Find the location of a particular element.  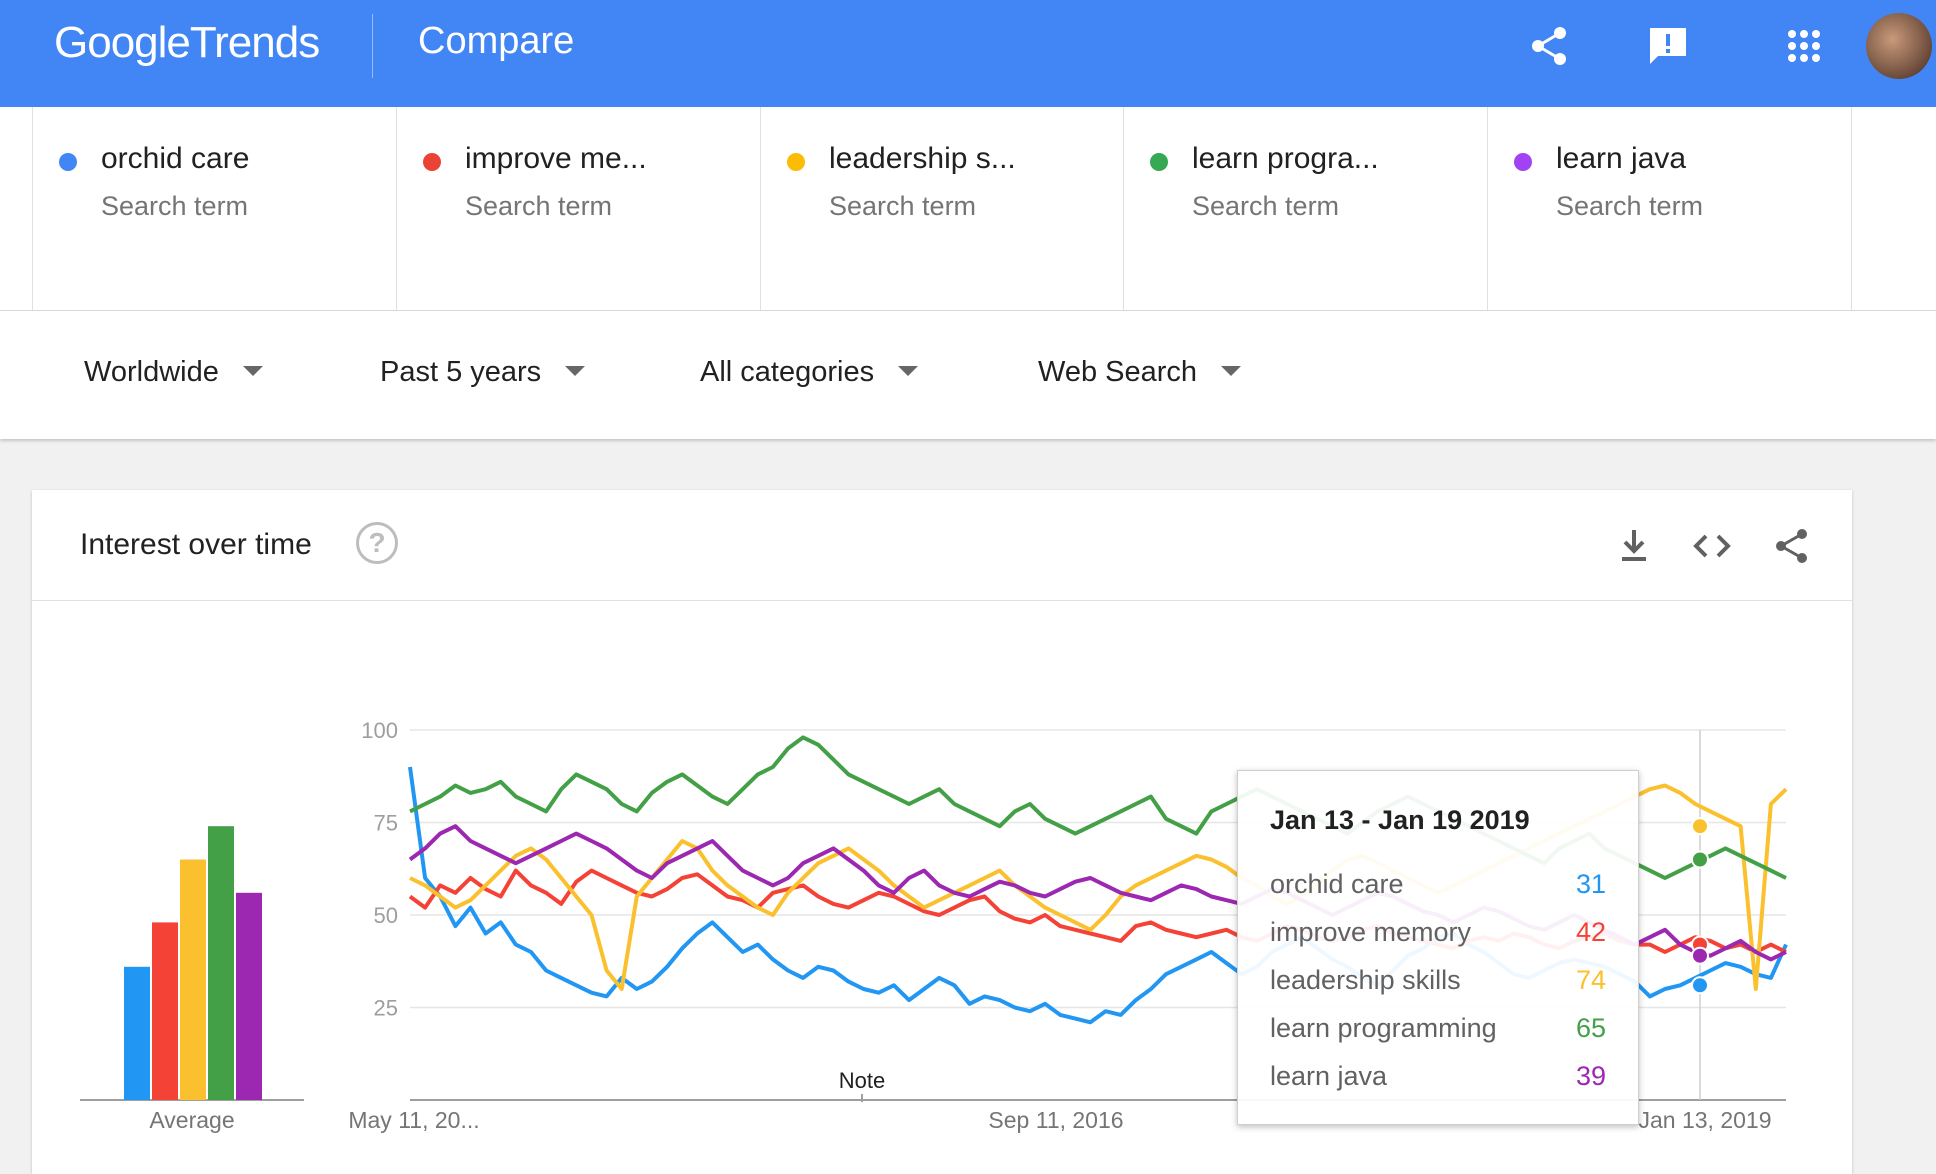

tooltip-row: improve memory 42 is located at coordinates (1438, 932).